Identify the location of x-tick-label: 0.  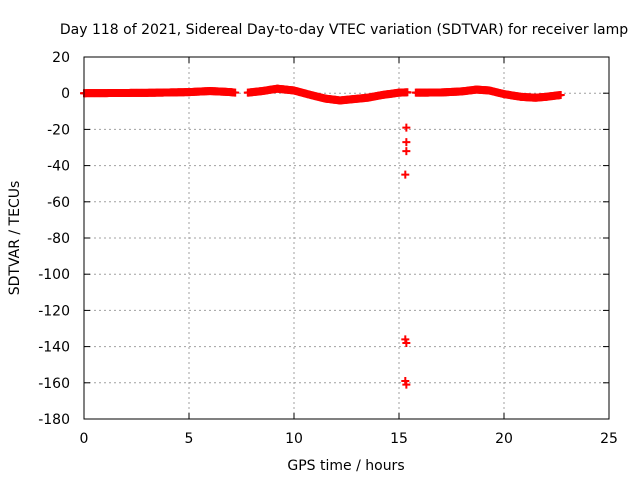
(84, 439).